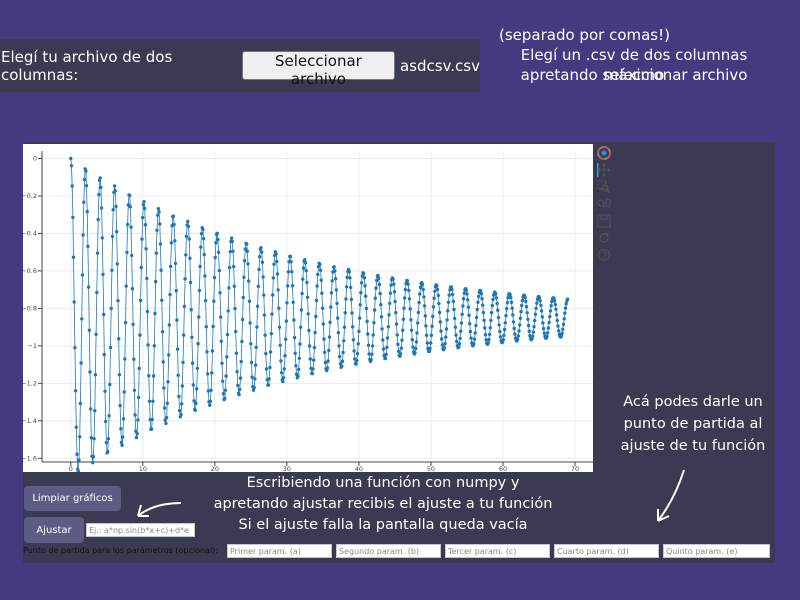 This screenshot has width=800, height=600. What do you see at coordinates (604, 238) in the screenshot?
I see `reset-icon` at bounding box center [604, 238].